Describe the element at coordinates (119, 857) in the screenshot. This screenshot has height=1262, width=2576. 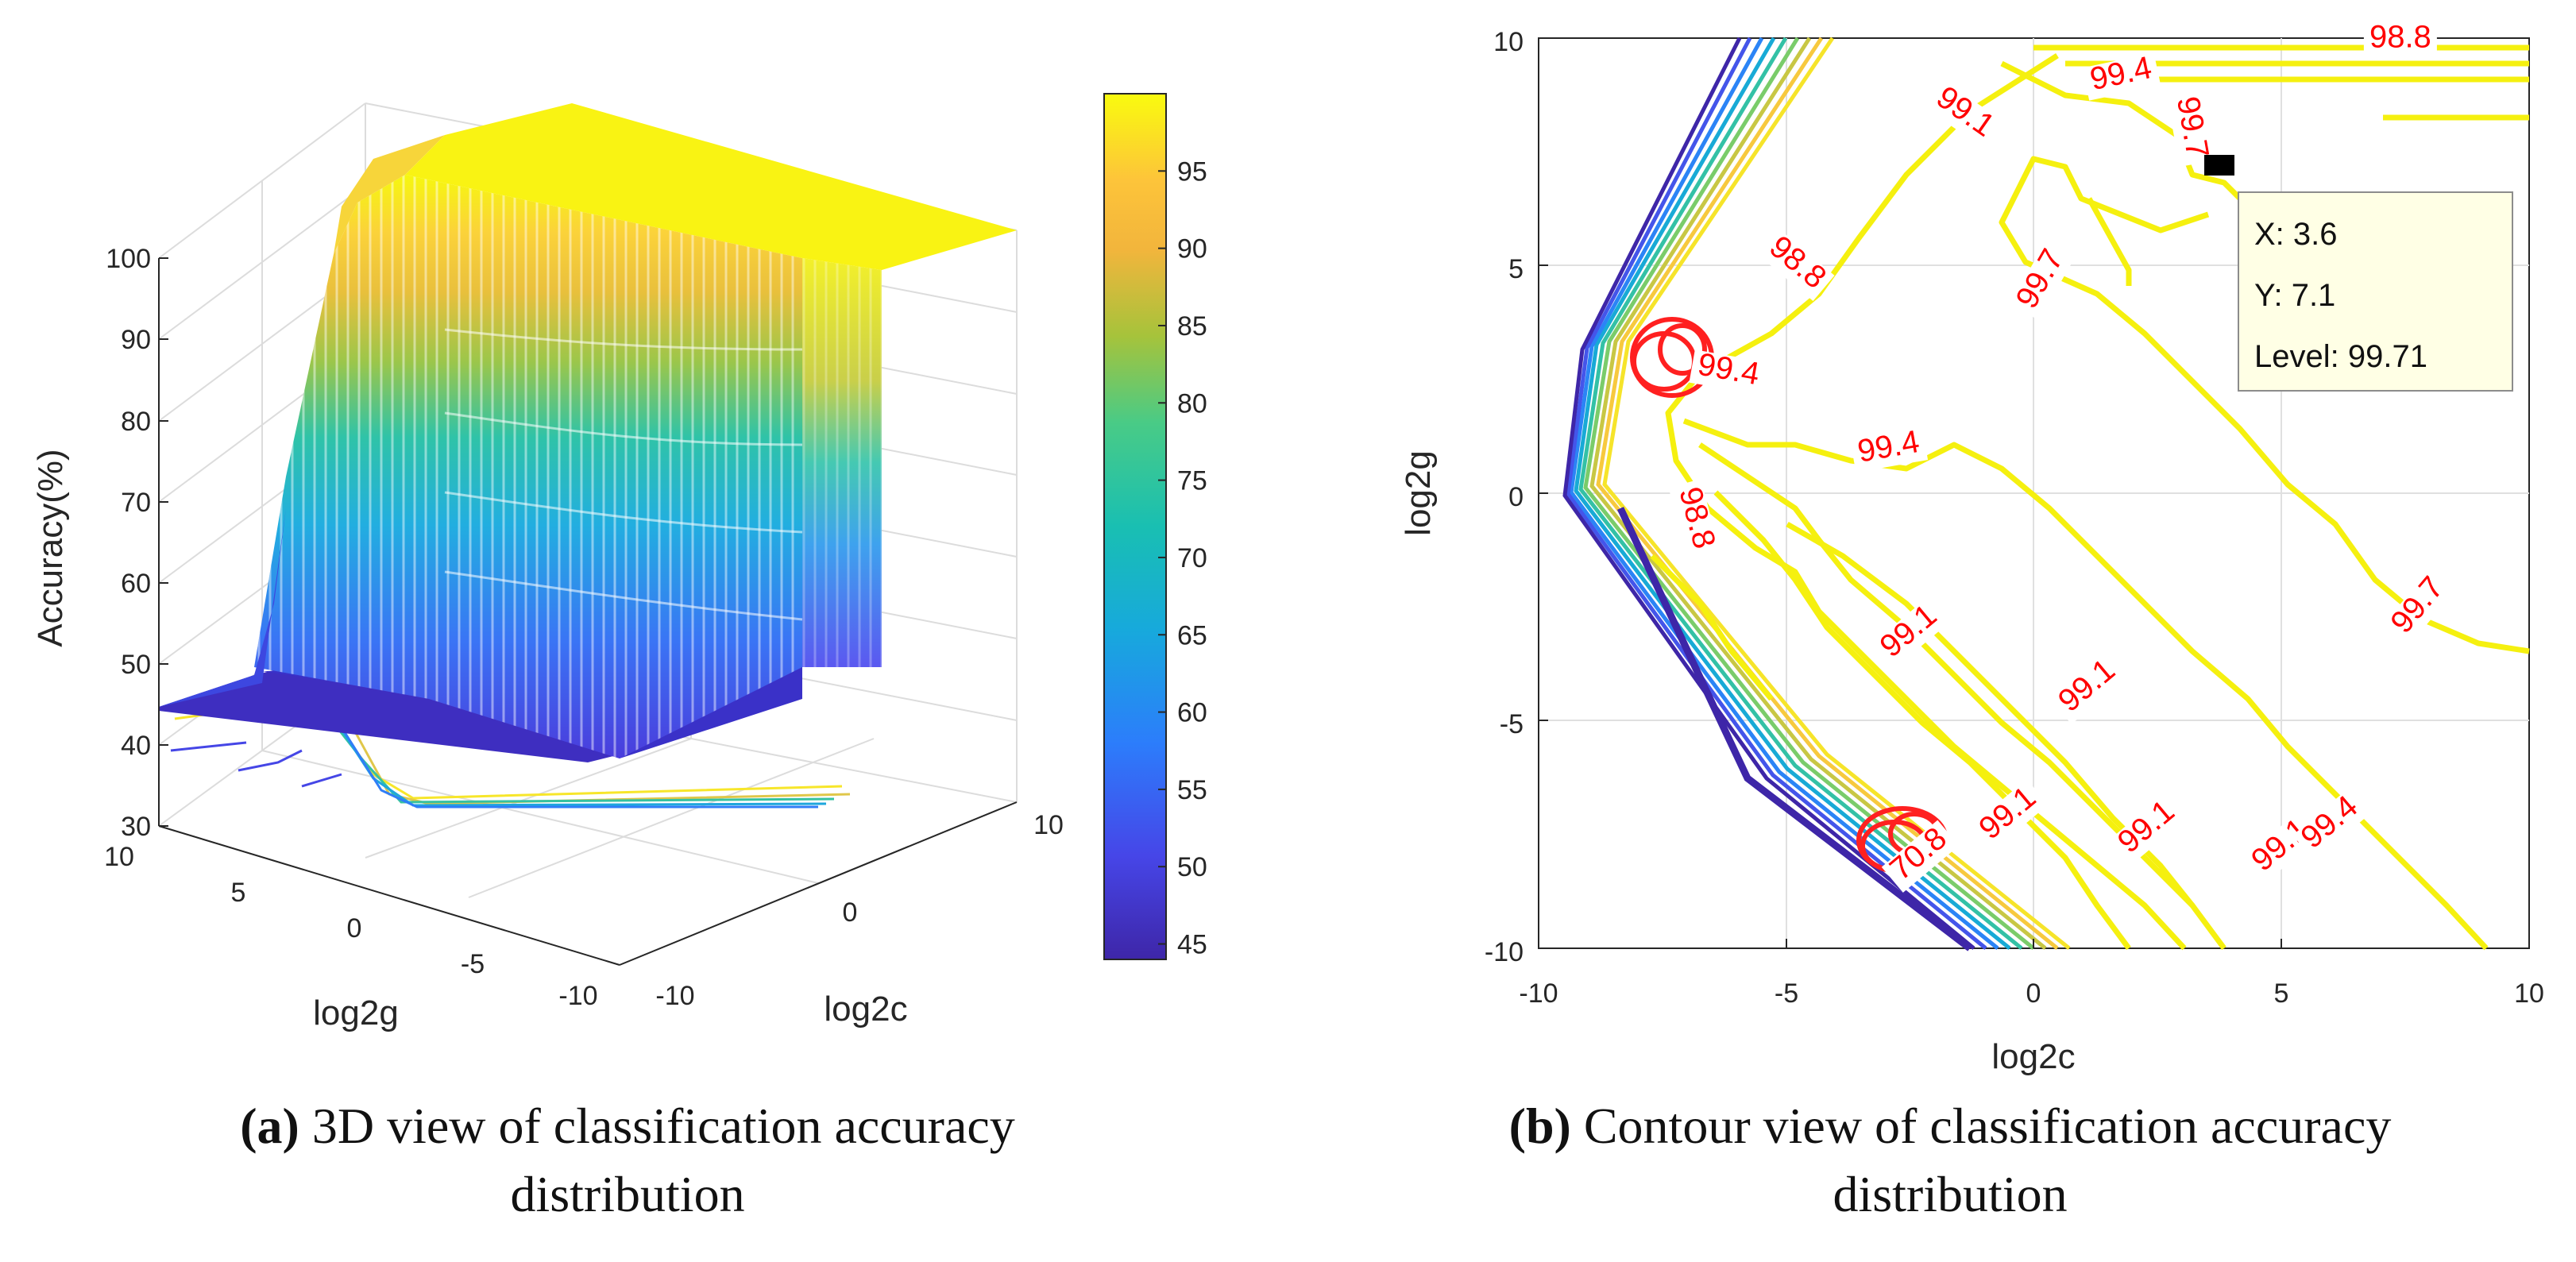
I see `x-tick: 10` at that location.